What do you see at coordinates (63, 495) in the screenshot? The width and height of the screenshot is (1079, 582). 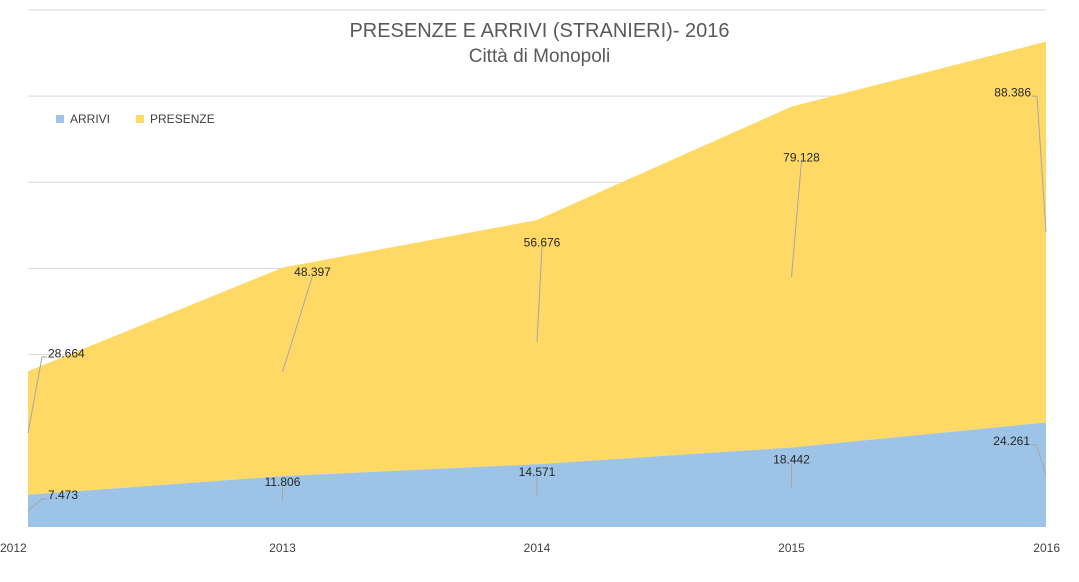 I see `data-label-arrivi: 7.473` at bounding box center [63, 495].